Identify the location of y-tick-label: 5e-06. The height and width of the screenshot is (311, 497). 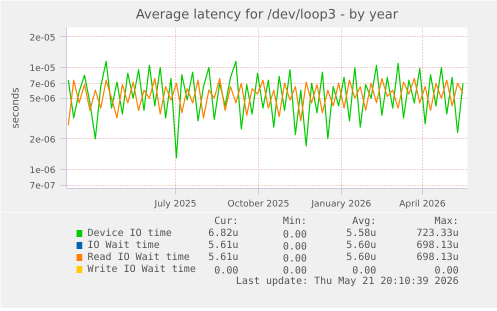
(43, 99).